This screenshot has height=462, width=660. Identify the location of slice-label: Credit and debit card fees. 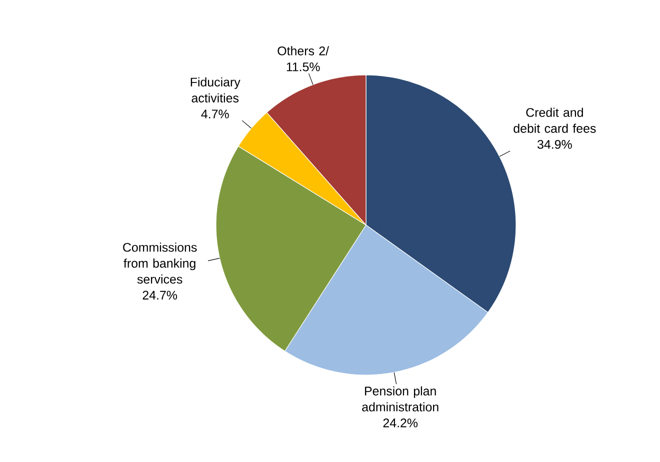
(555, 120).